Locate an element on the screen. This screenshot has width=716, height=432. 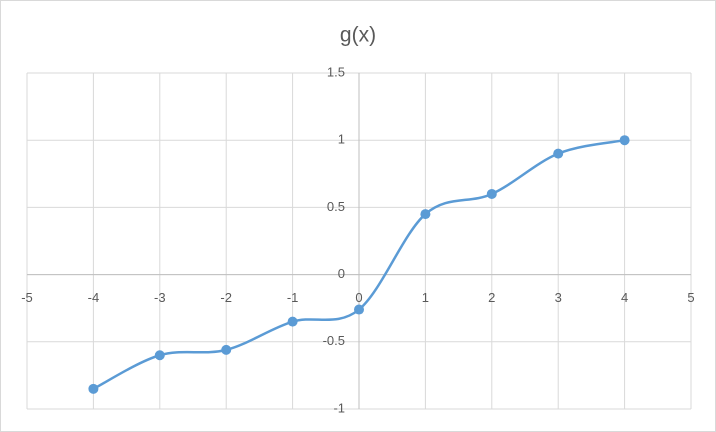
y-tick-label: 0.5 is located at coordinates (336, 206).